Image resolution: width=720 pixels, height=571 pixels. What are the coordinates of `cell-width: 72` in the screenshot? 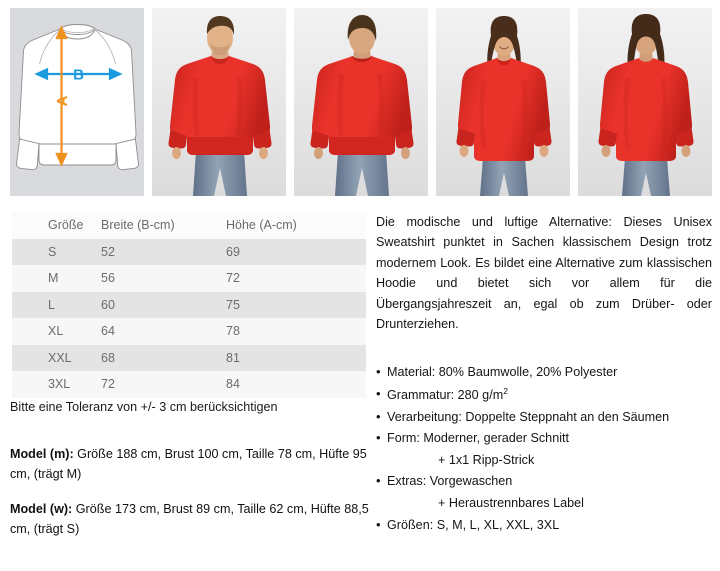 It's located at (108, 384).